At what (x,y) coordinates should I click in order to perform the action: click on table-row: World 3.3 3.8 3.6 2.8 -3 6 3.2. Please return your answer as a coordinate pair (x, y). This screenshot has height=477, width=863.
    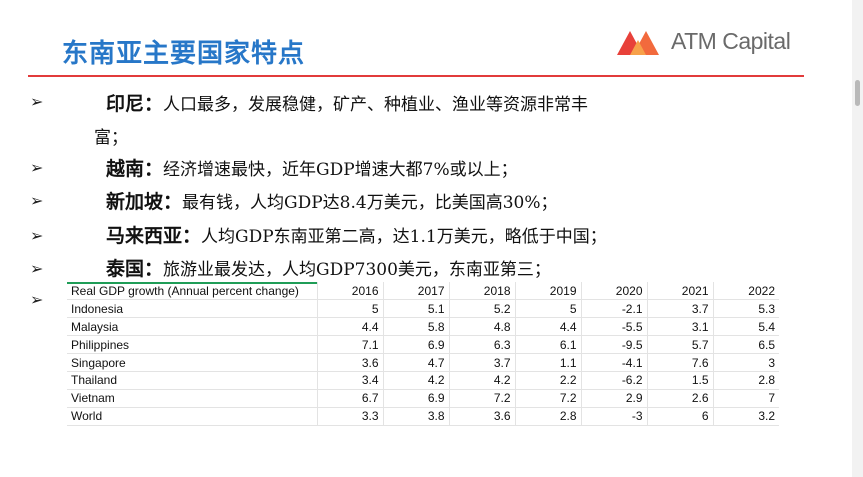
    Looking at the image, I should click on (423, 416).